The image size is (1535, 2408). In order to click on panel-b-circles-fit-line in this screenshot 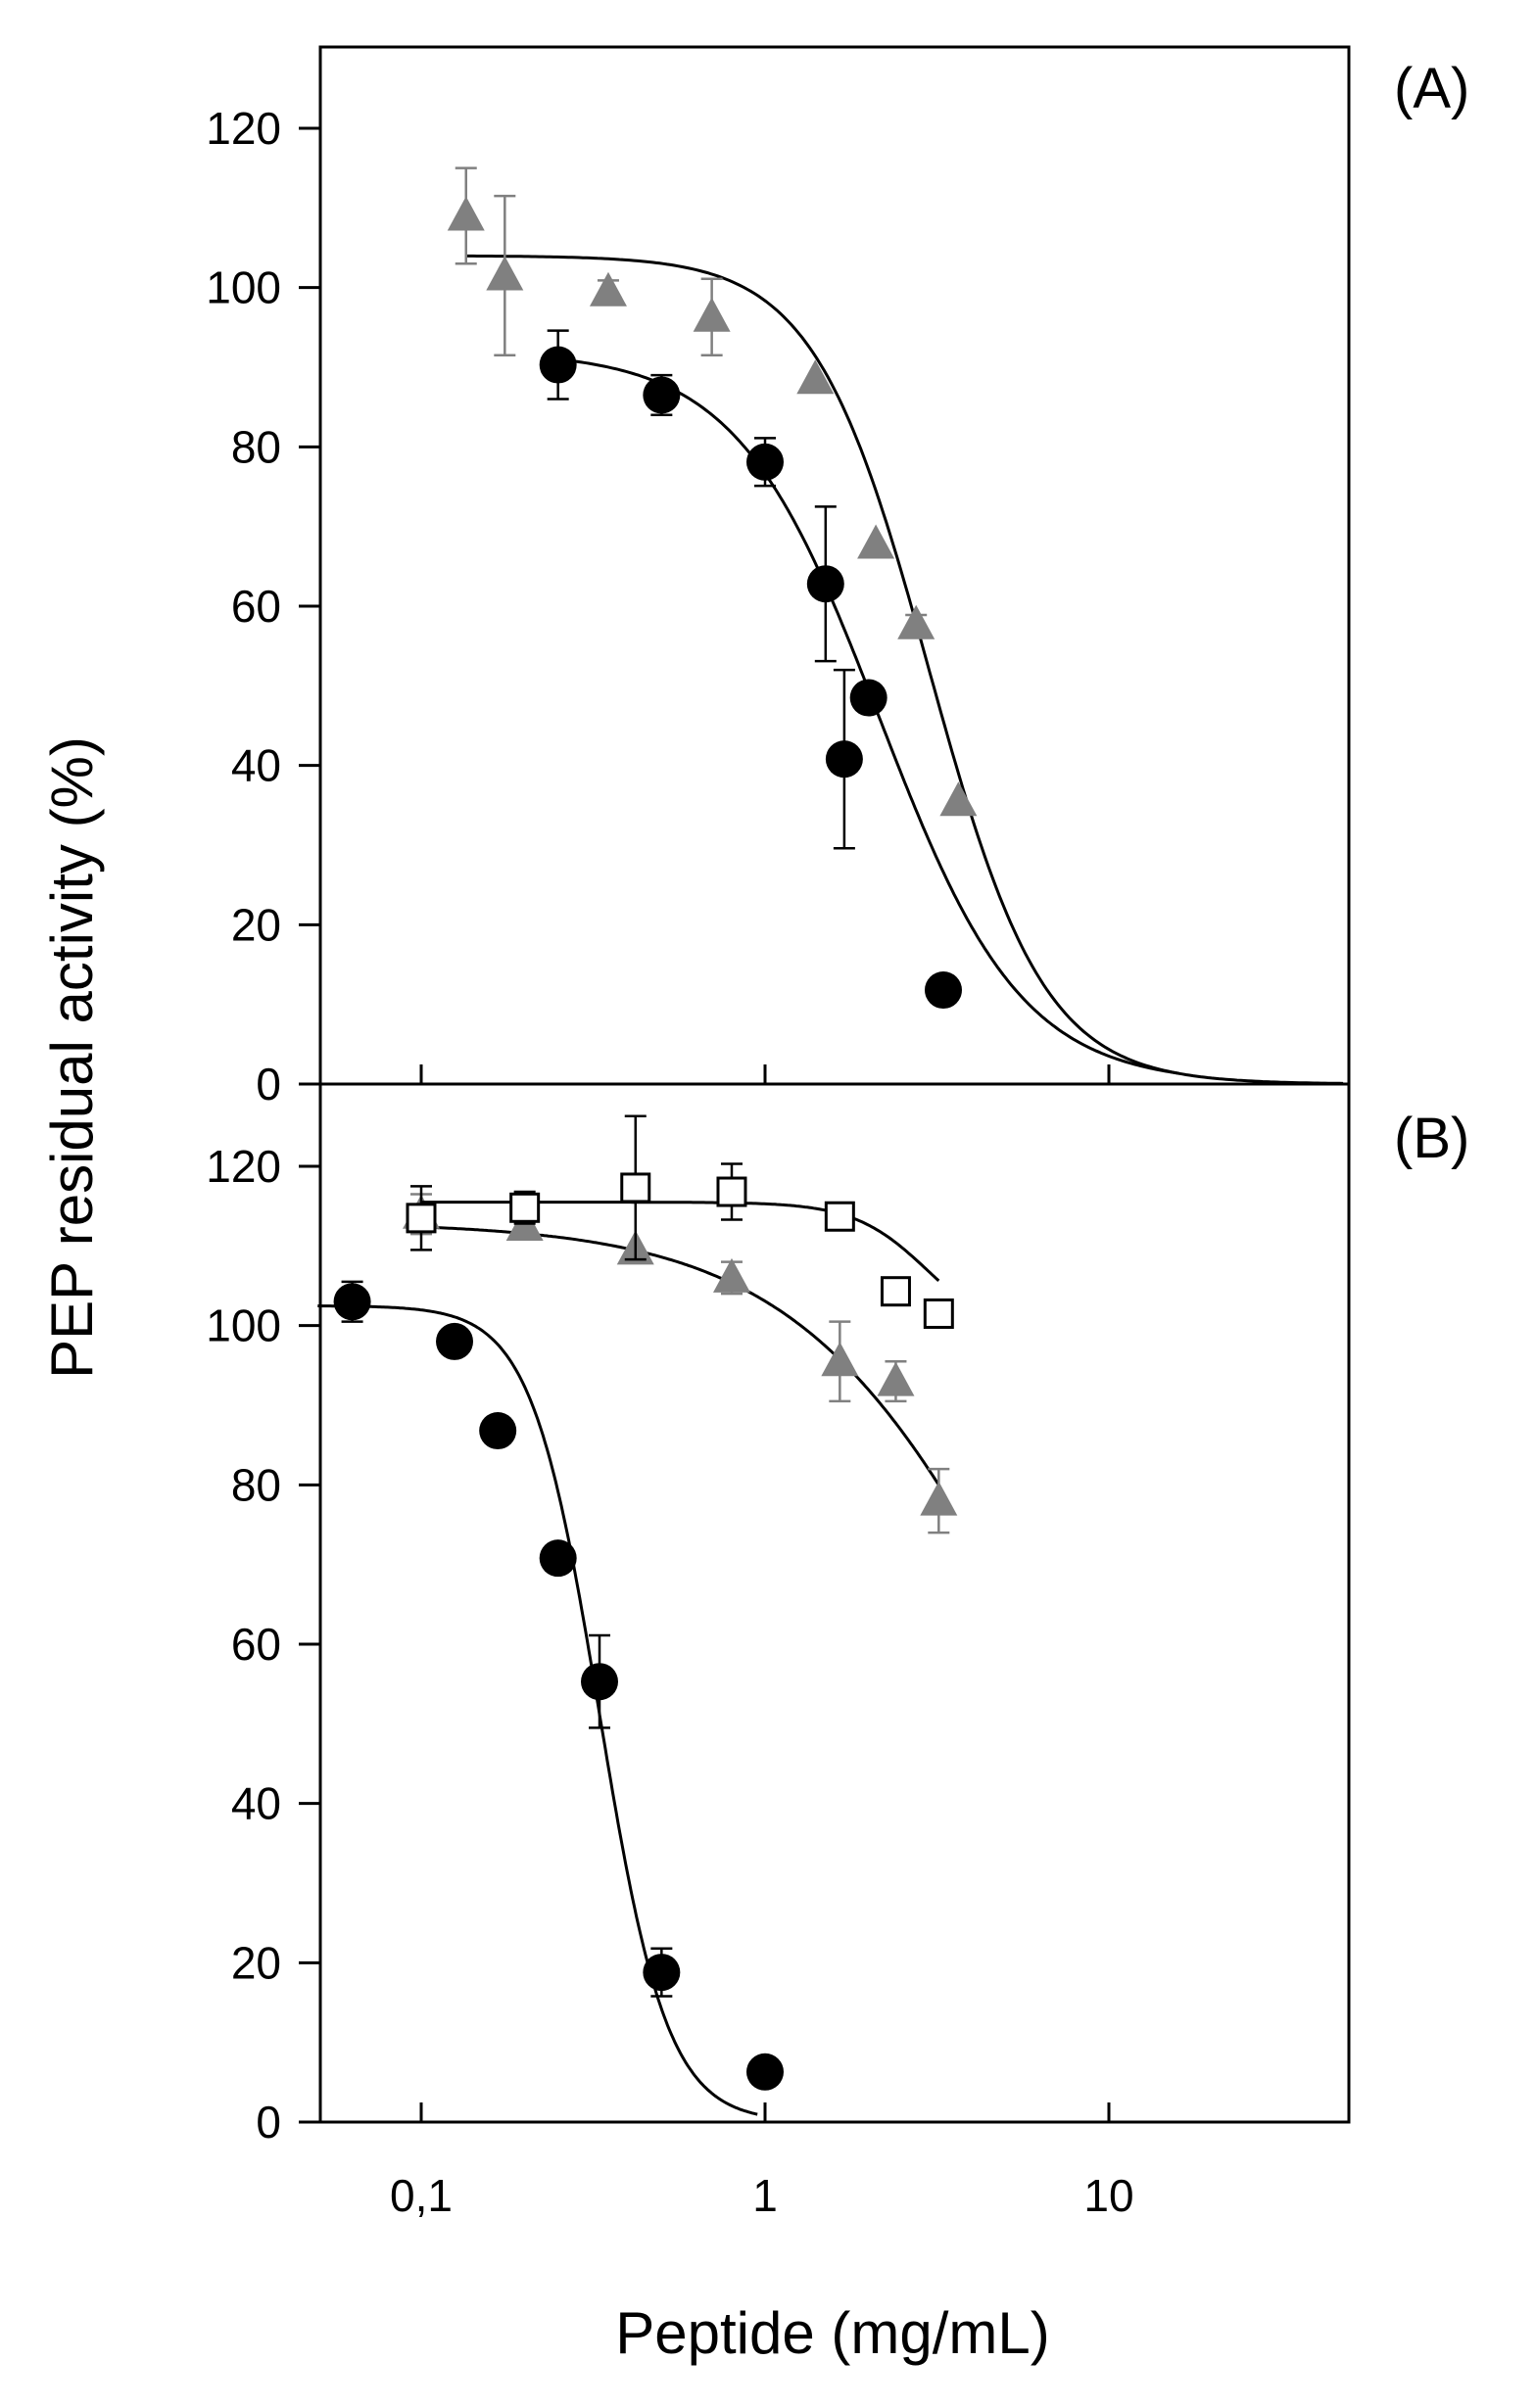, I will do `click(537, 1710)`.